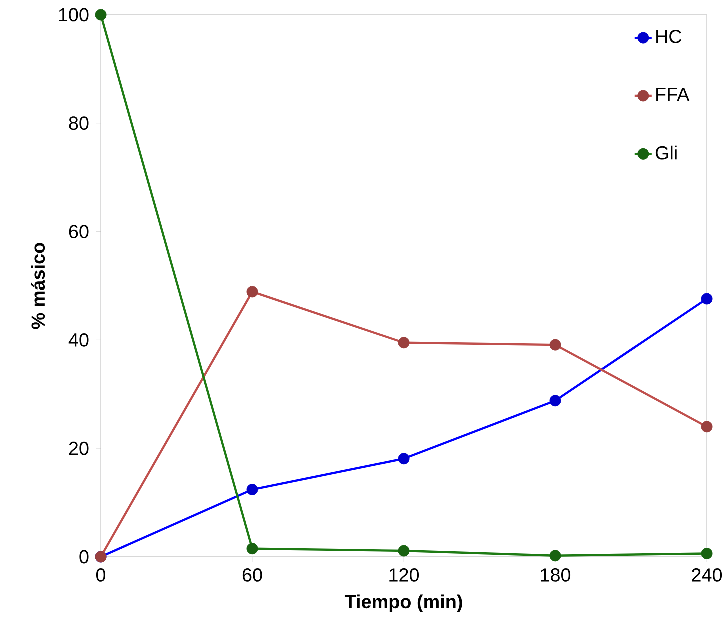 The width and height of the screenshot is (724, 638). I want to click on y-tick-label: 100, so click(74, 15).